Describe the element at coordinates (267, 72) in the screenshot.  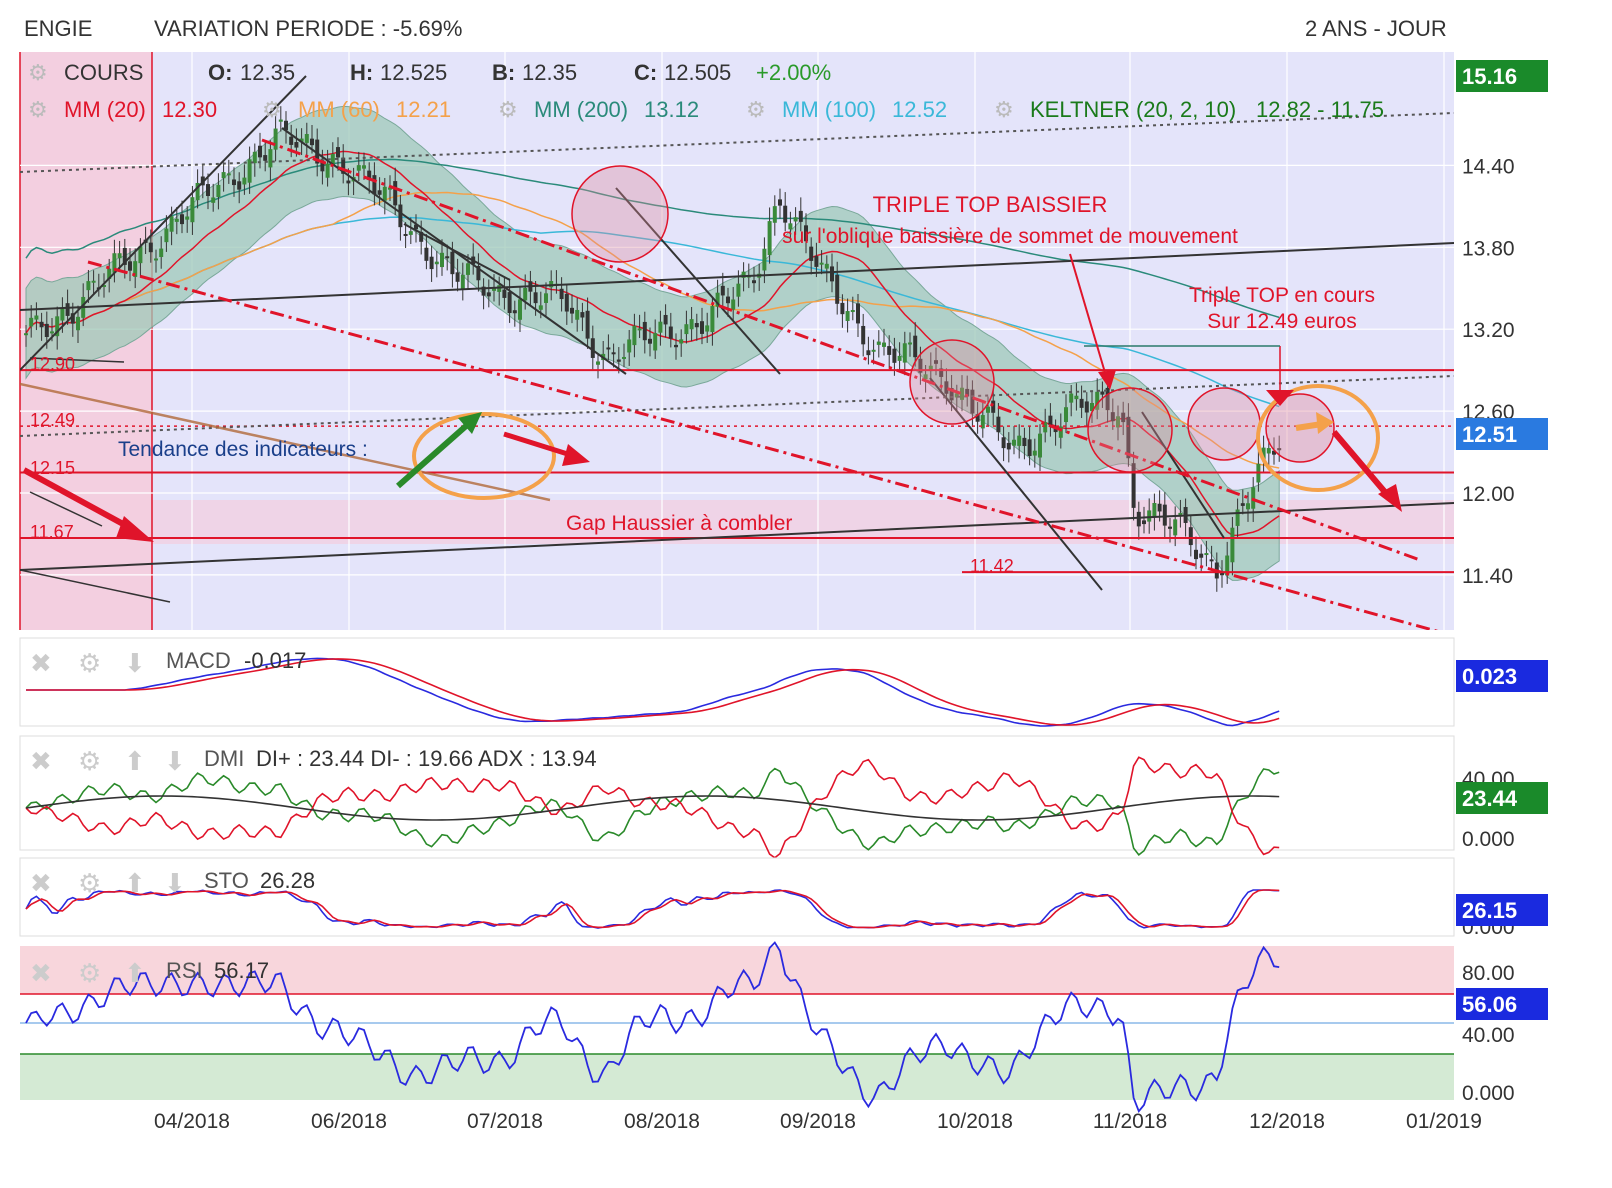
I see `legend-o: 12.35` at that location.